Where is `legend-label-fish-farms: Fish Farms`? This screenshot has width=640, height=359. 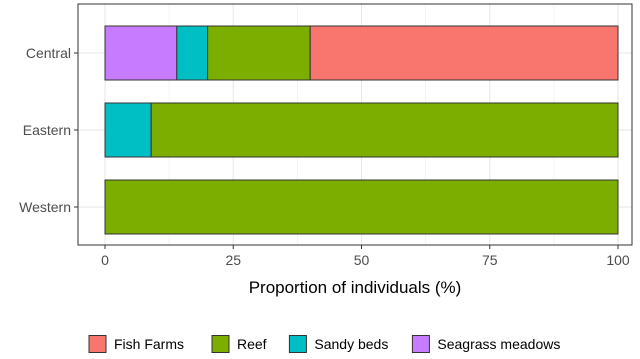 legend-label-fish-farms: Fish Farms is located at coordinates (149, 344).